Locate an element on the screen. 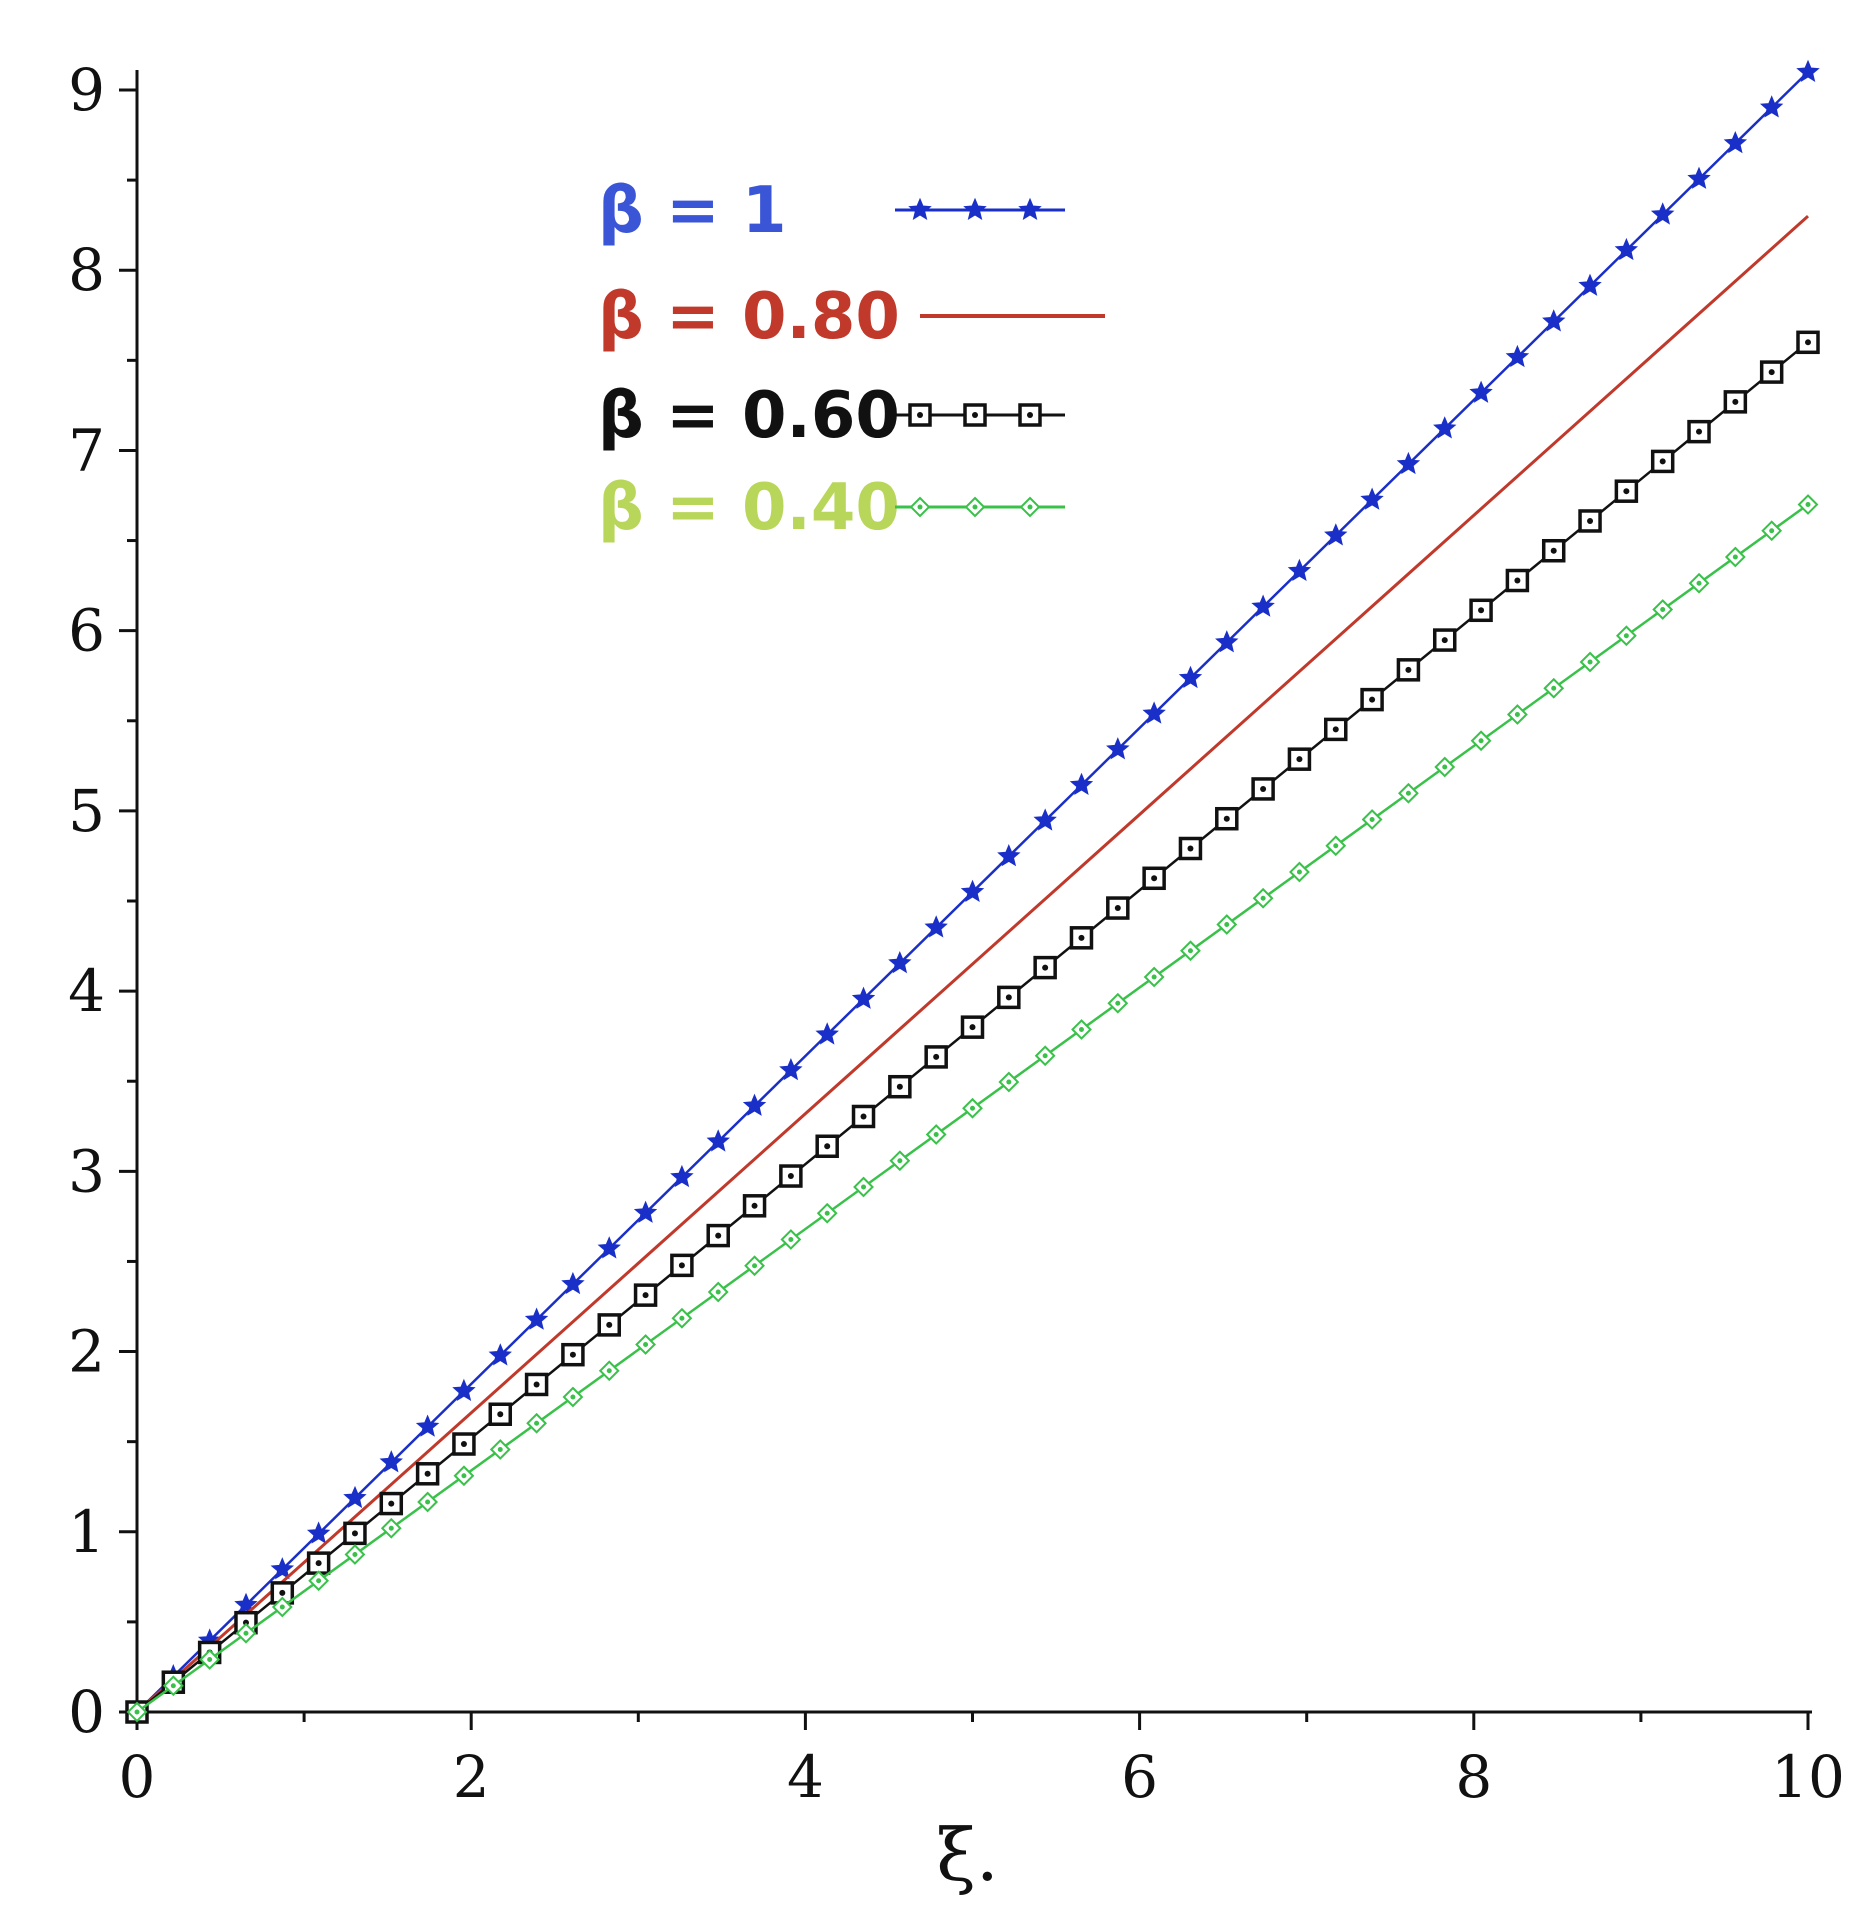  x-tick-label: 10 is located at coordinates (1808, 1777).